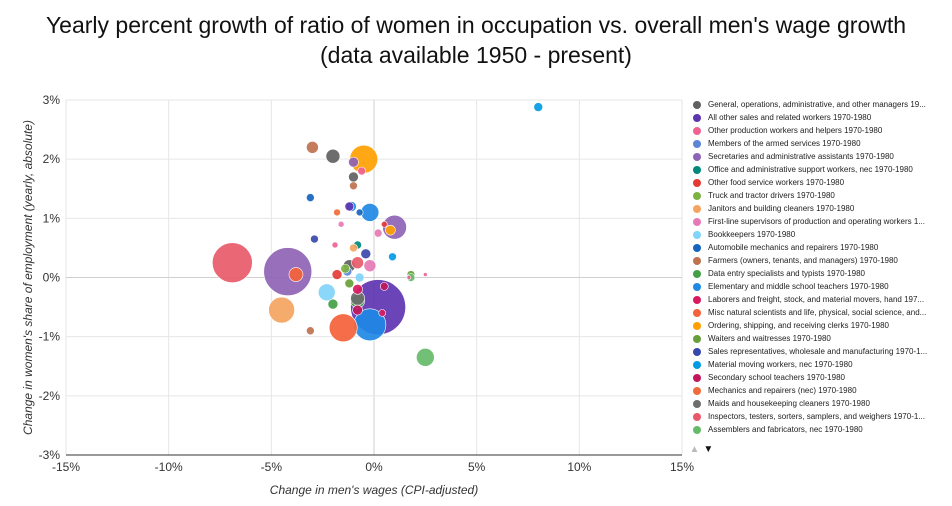 The height and width of the screenshot is (506, 952). What do you see at coordinates (52, 278) in the screenshot?
I see `y-tick-label: 0%` at bounding box center [52, 278].